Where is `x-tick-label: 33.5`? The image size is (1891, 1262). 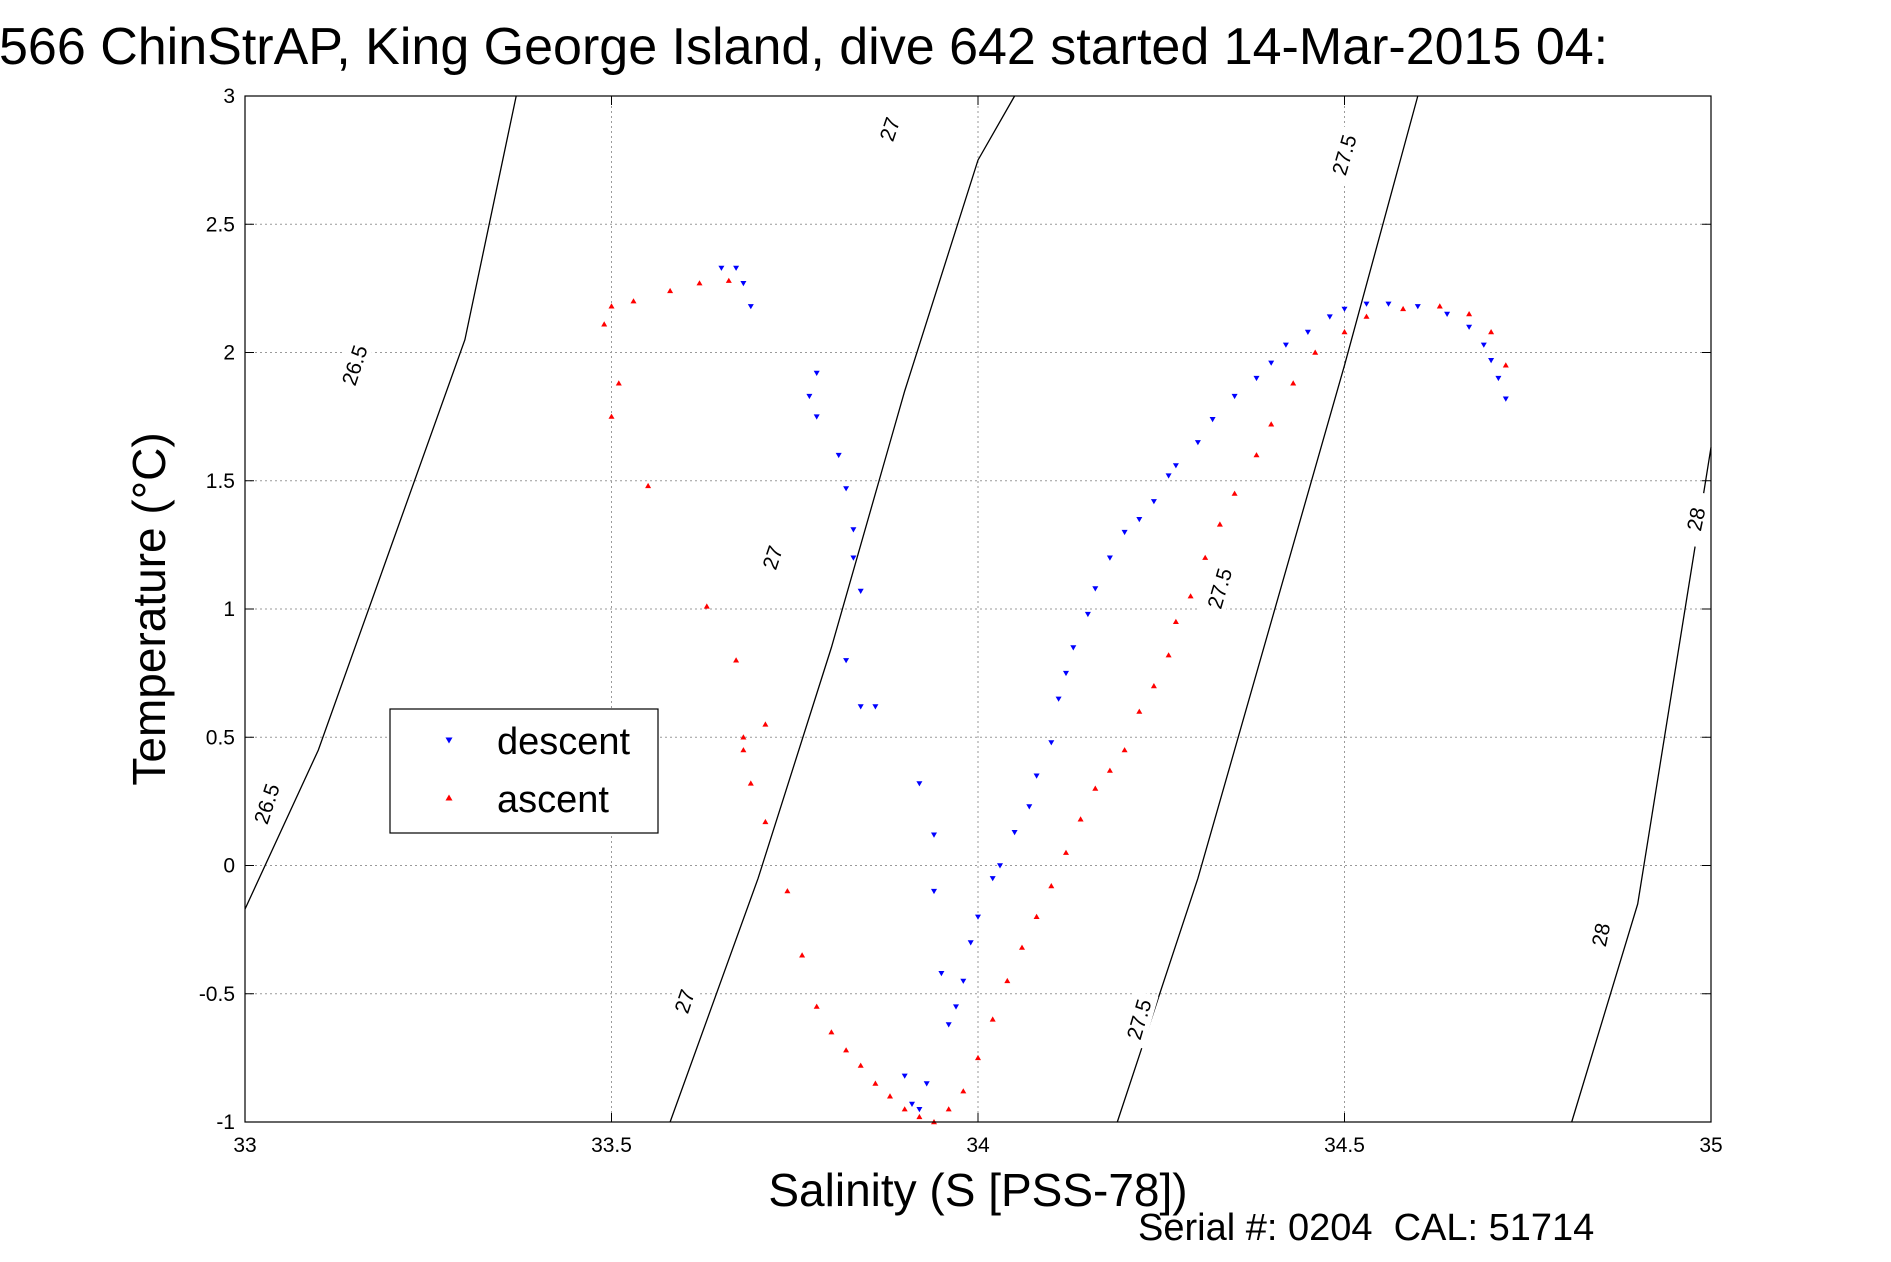
x-tick-label: 33.5 is located at coordinates (611, 1145).